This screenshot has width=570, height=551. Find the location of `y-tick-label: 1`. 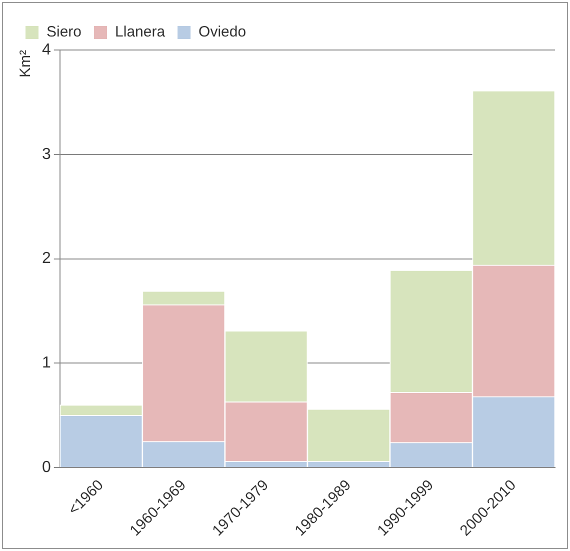

y-tick-label: 1 is located at coordinates (46, 363).